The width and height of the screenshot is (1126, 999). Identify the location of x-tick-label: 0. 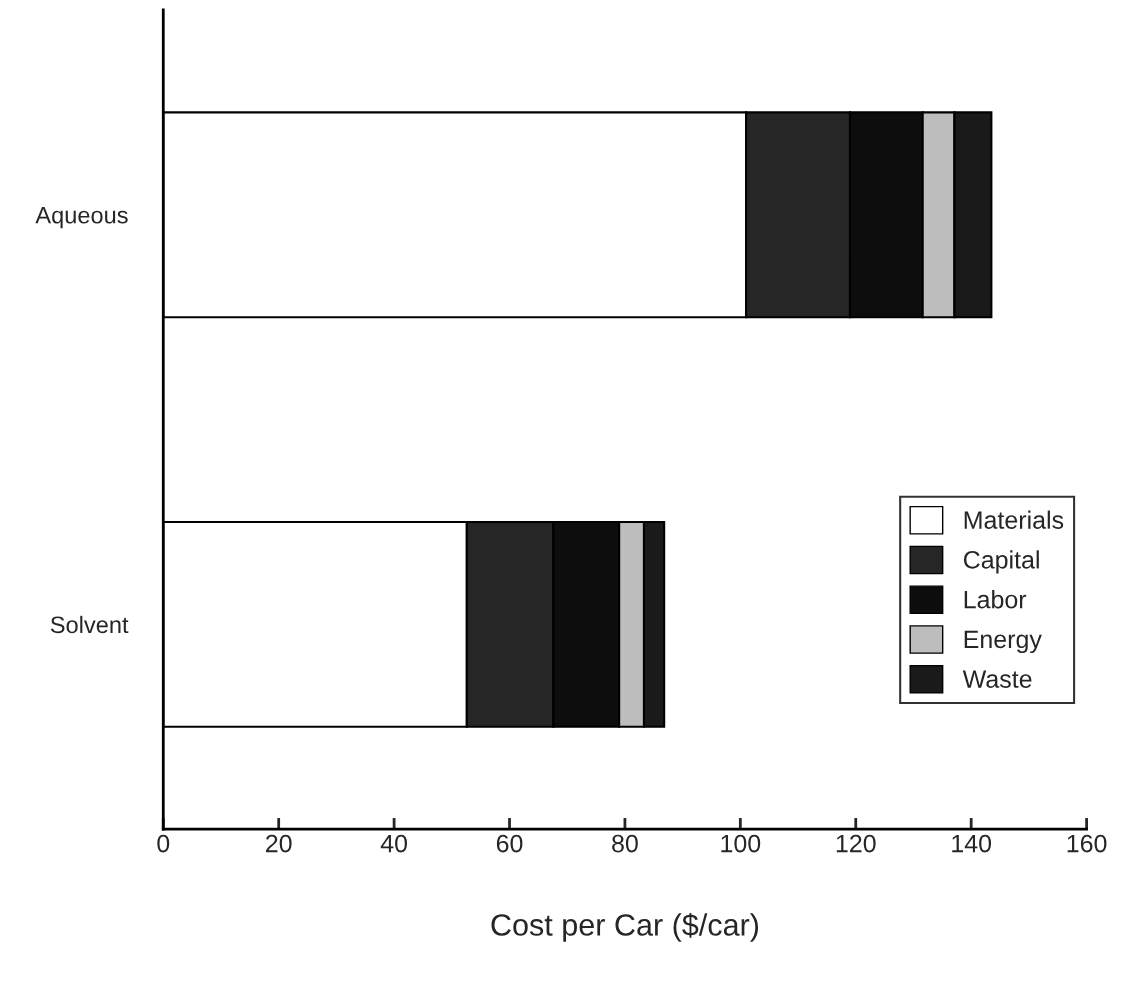
(163, 843).